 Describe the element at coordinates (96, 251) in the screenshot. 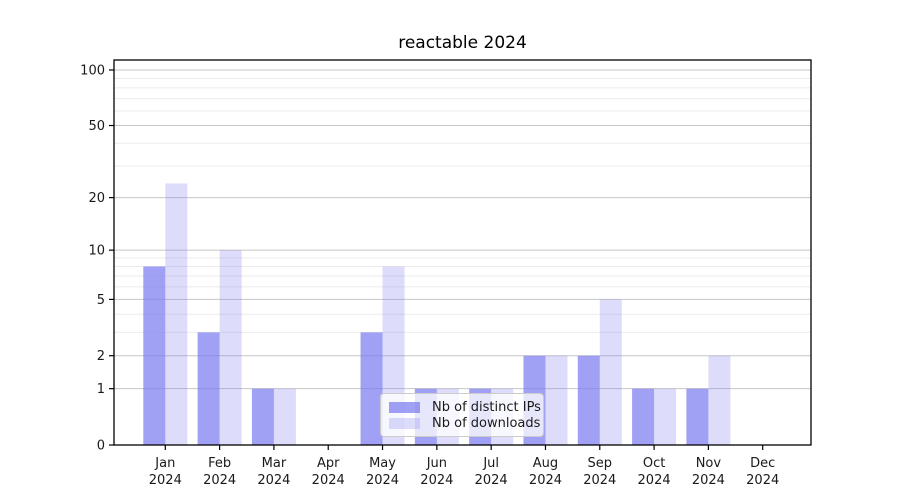

I see `y-tick-label: 10` at that location.